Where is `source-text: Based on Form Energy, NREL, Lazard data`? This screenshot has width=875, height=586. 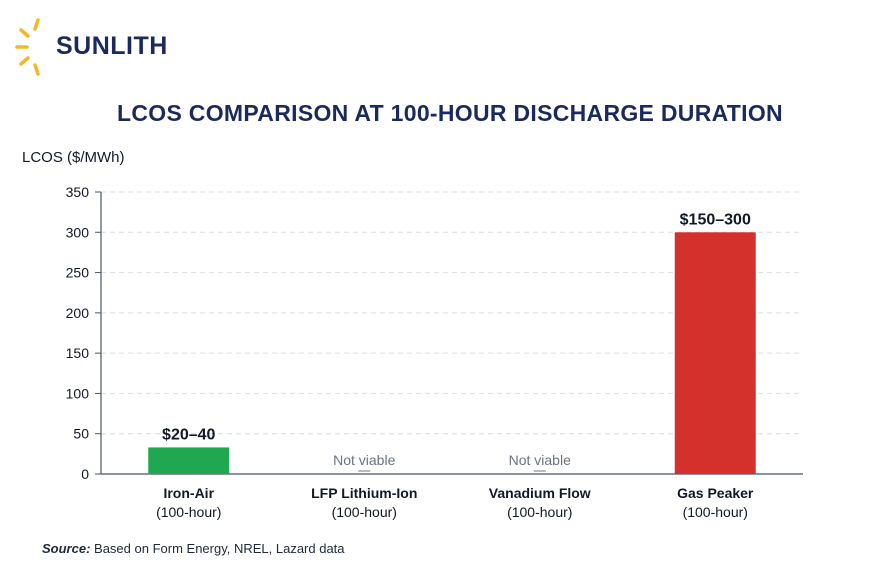 source-text: Based on Form Energy, NREL, Lazard data is located at coordinates (219, 548).